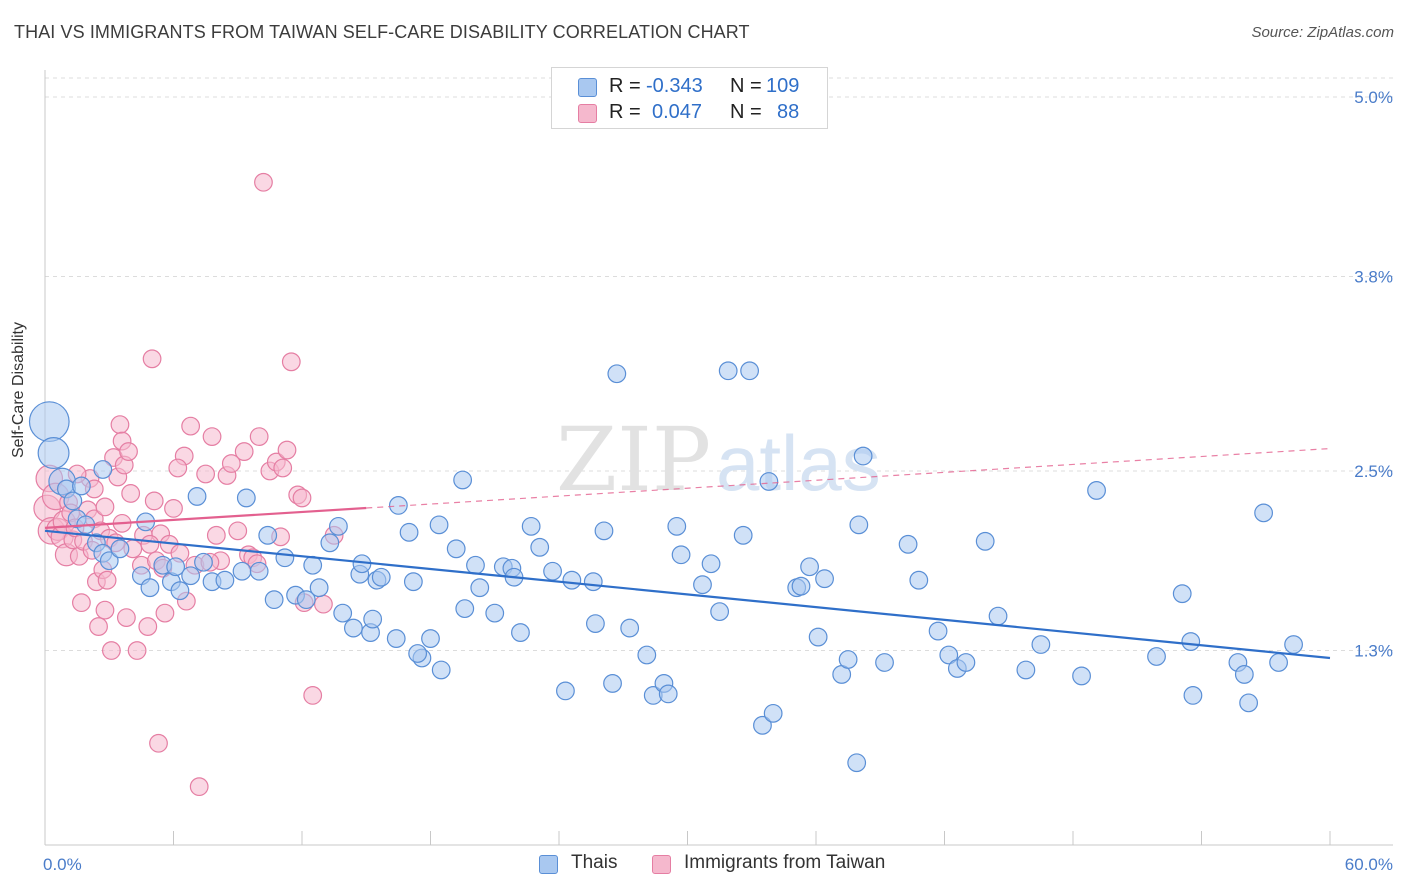  Describe the element at coordinates (848, 478) in the screenshot. I see `taiwan-trendline-dashed` at that location.